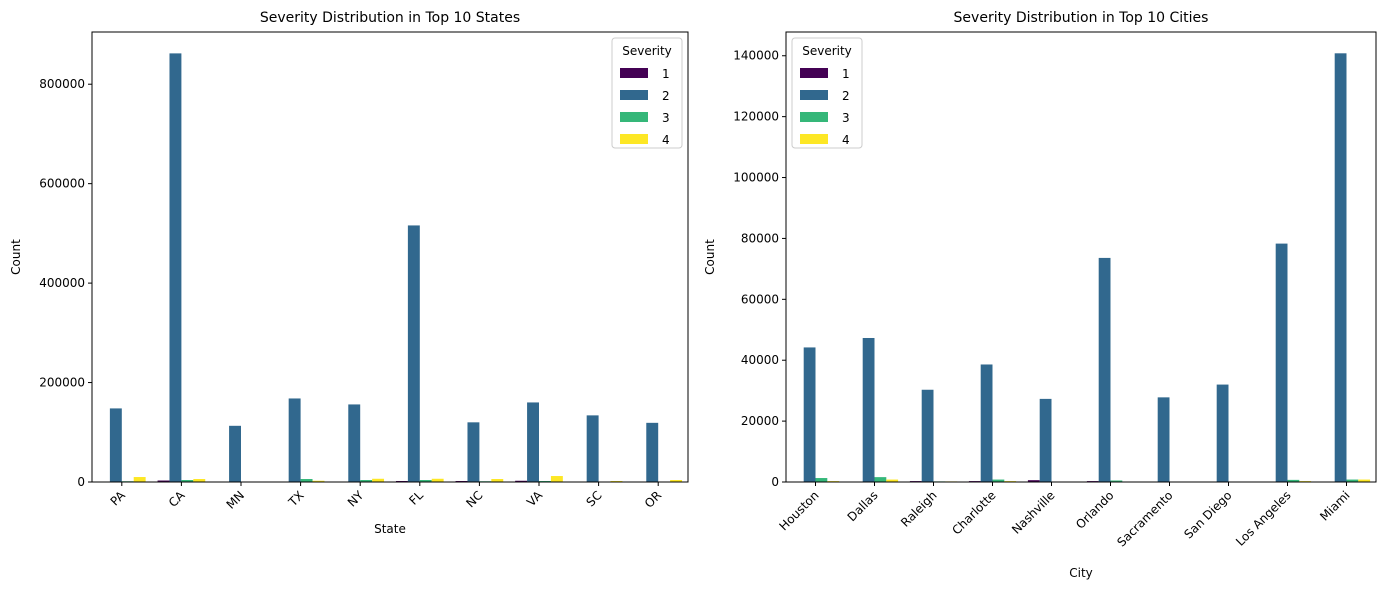  Describe the element at coordinates (62, 283) in the screenshot. I see `y-tick-label: 400000` at that location.